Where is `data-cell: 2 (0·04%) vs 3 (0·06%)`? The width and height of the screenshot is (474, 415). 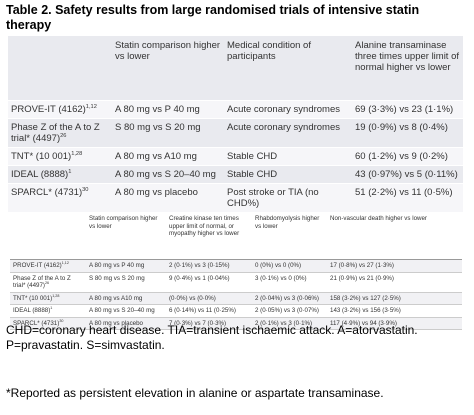 data-cell: 2 (0·04%) vs 3 (0·06%) is located at coordinates (289, 298).